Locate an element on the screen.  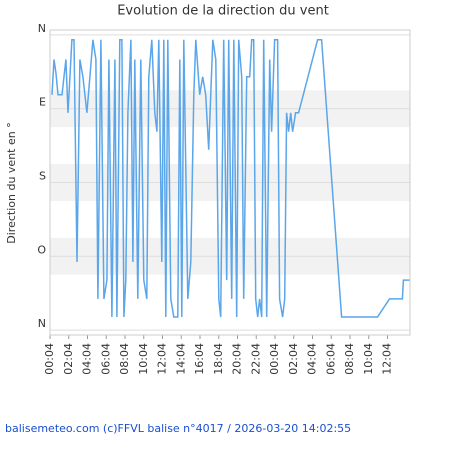
x-tick-label: 20:04 is located at coordinates (237, 359).